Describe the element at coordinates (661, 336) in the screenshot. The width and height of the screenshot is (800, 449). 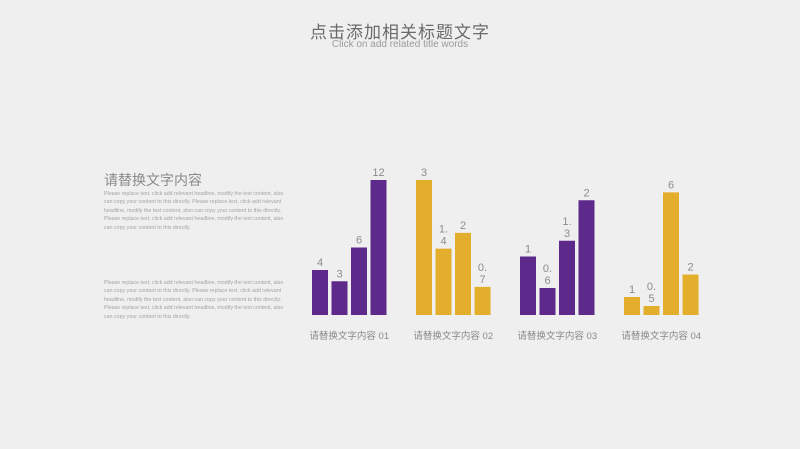
I see `category-label: 请替换文字内容 04` at that location.